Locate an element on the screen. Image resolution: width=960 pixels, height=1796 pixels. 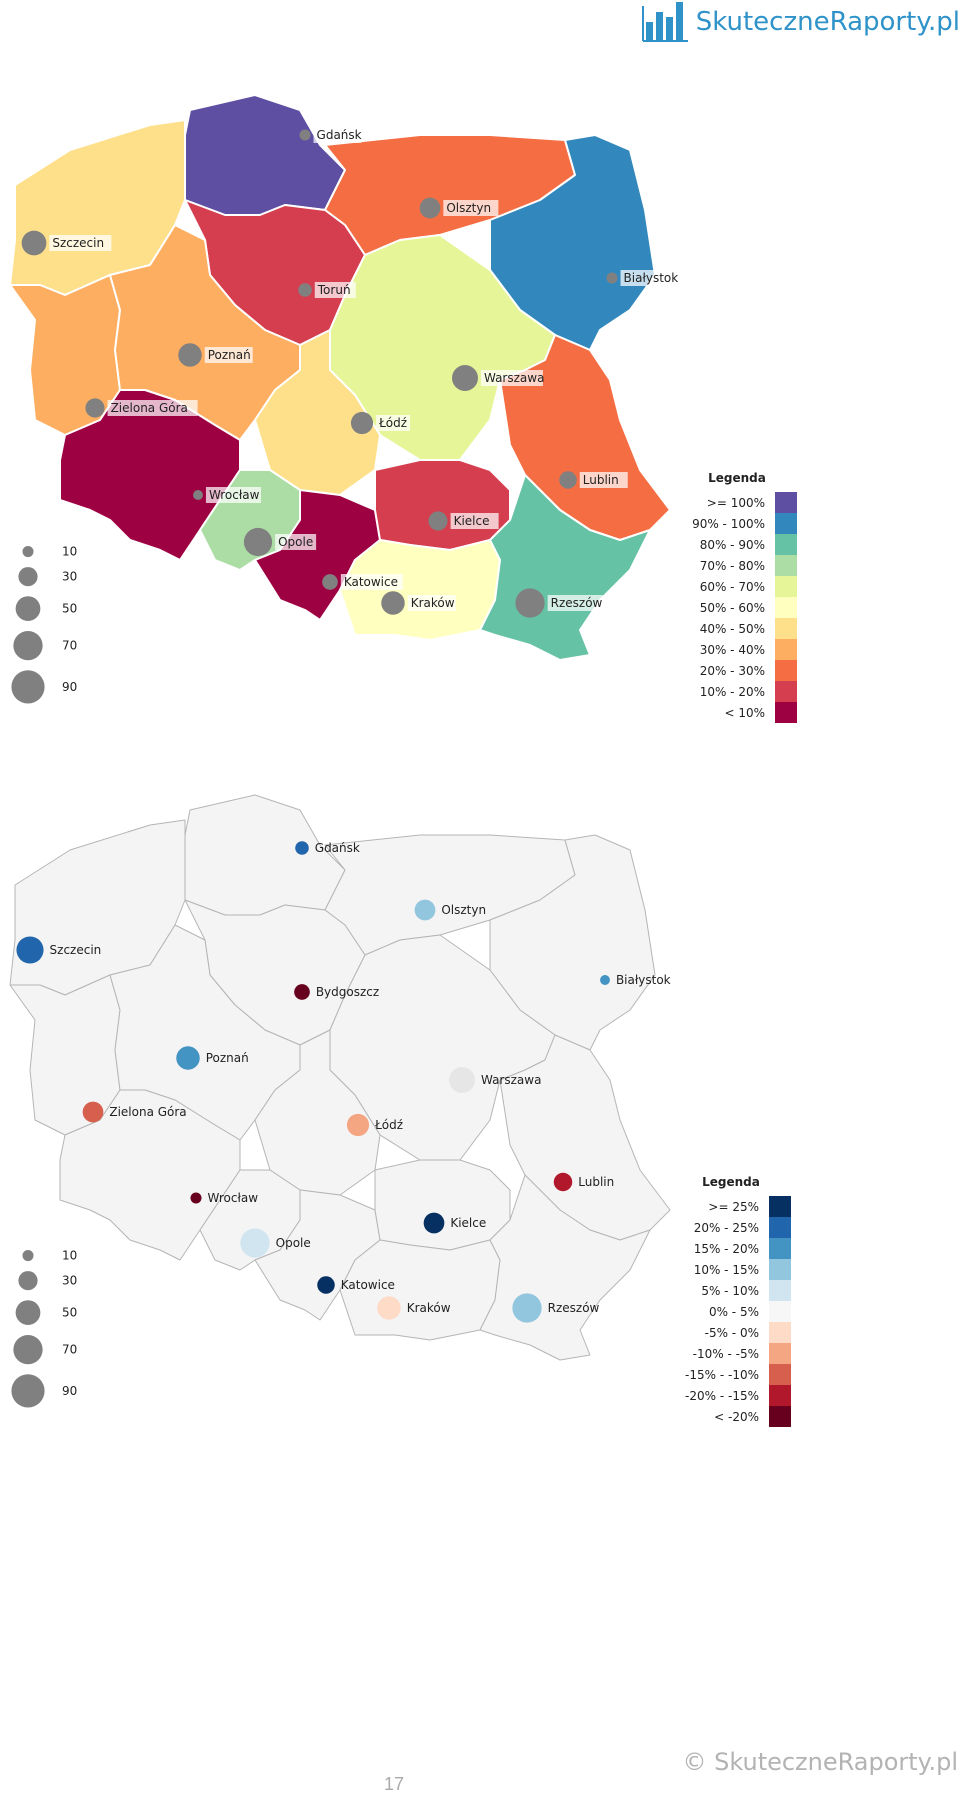
map1-size-legend-label-50: 50 is located at coordinates (69, 609).